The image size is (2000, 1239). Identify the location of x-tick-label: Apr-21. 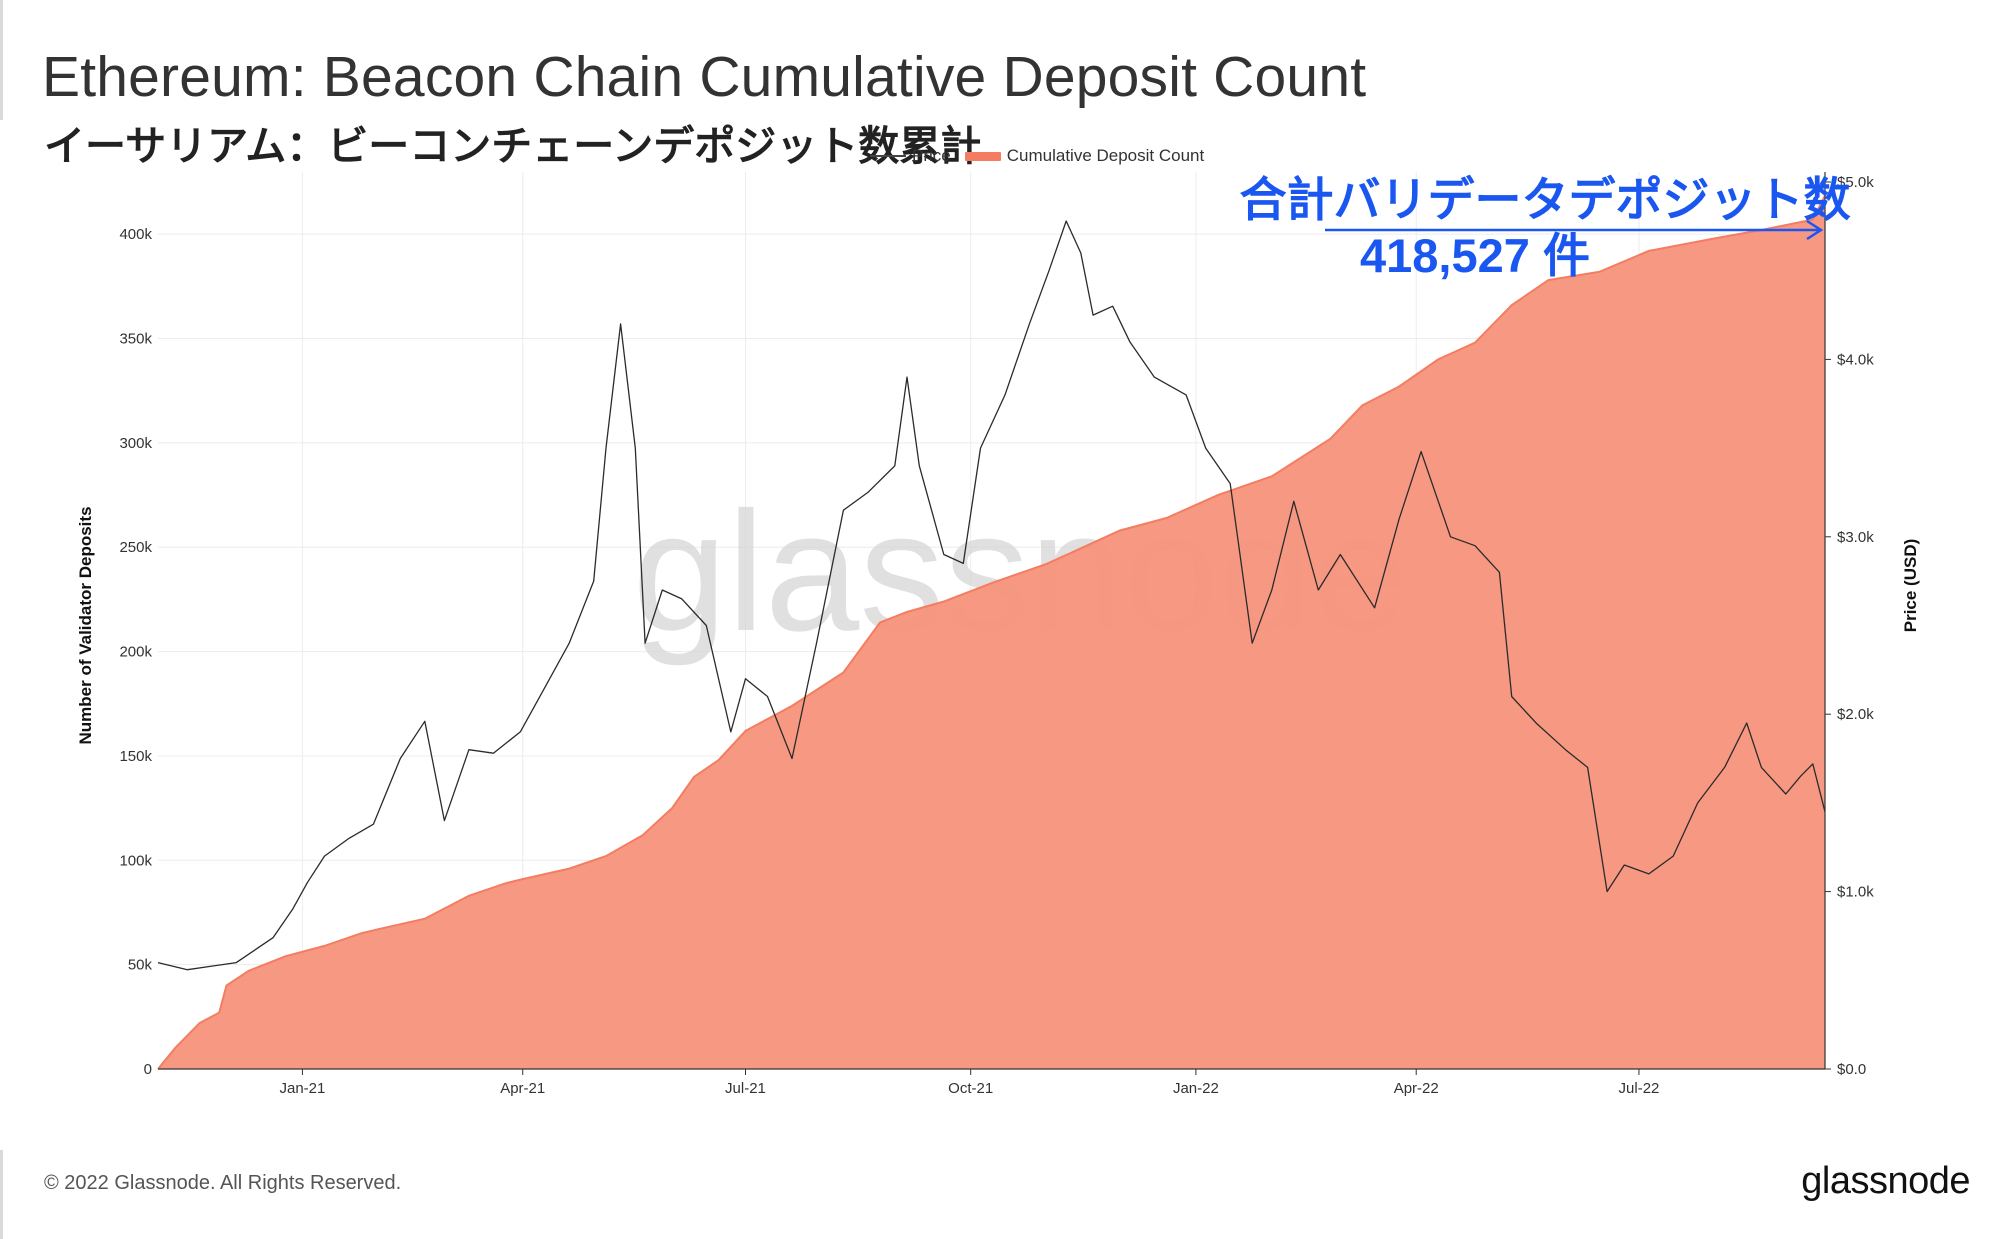
(522, 1088).